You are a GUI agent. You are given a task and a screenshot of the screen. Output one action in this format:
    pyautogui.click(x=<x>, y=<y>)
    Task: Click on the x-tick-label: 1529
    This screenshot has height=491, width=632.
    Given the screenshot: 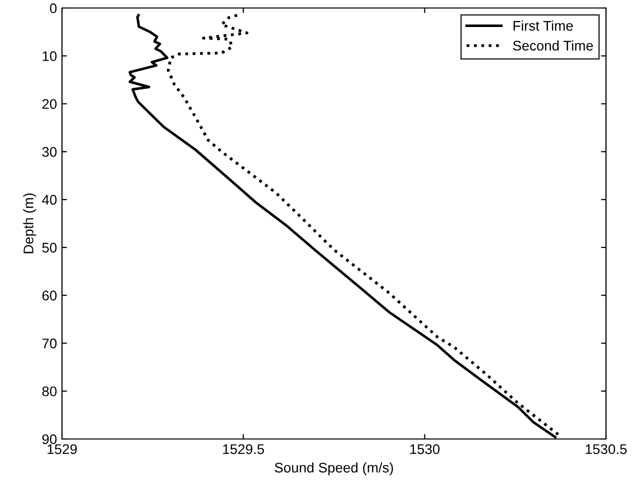 What is the action you would take?
    pyautogui.click(x=62, y=449)
    